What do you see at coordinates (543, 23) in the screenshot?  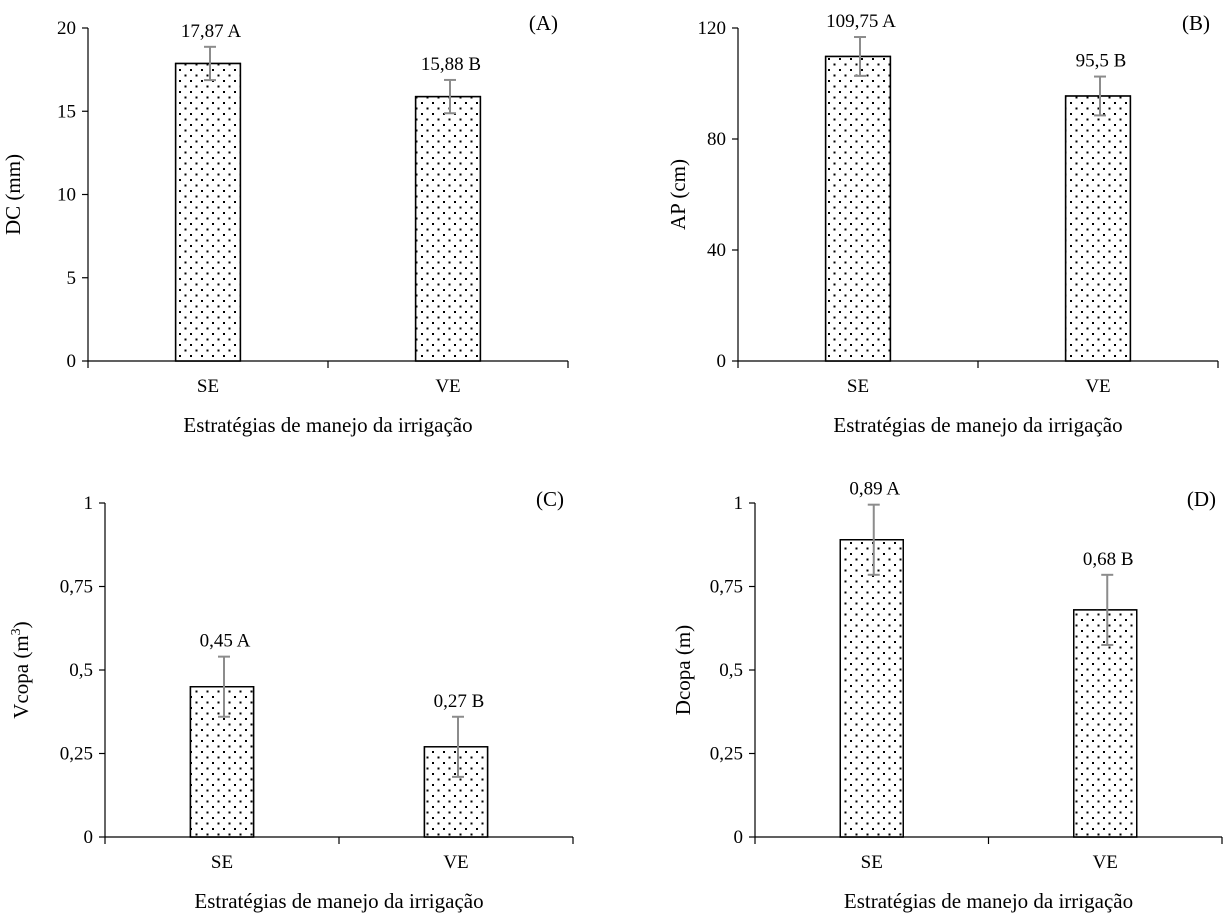 I see `panel-label: (A)` at bounding box center [543, 23].